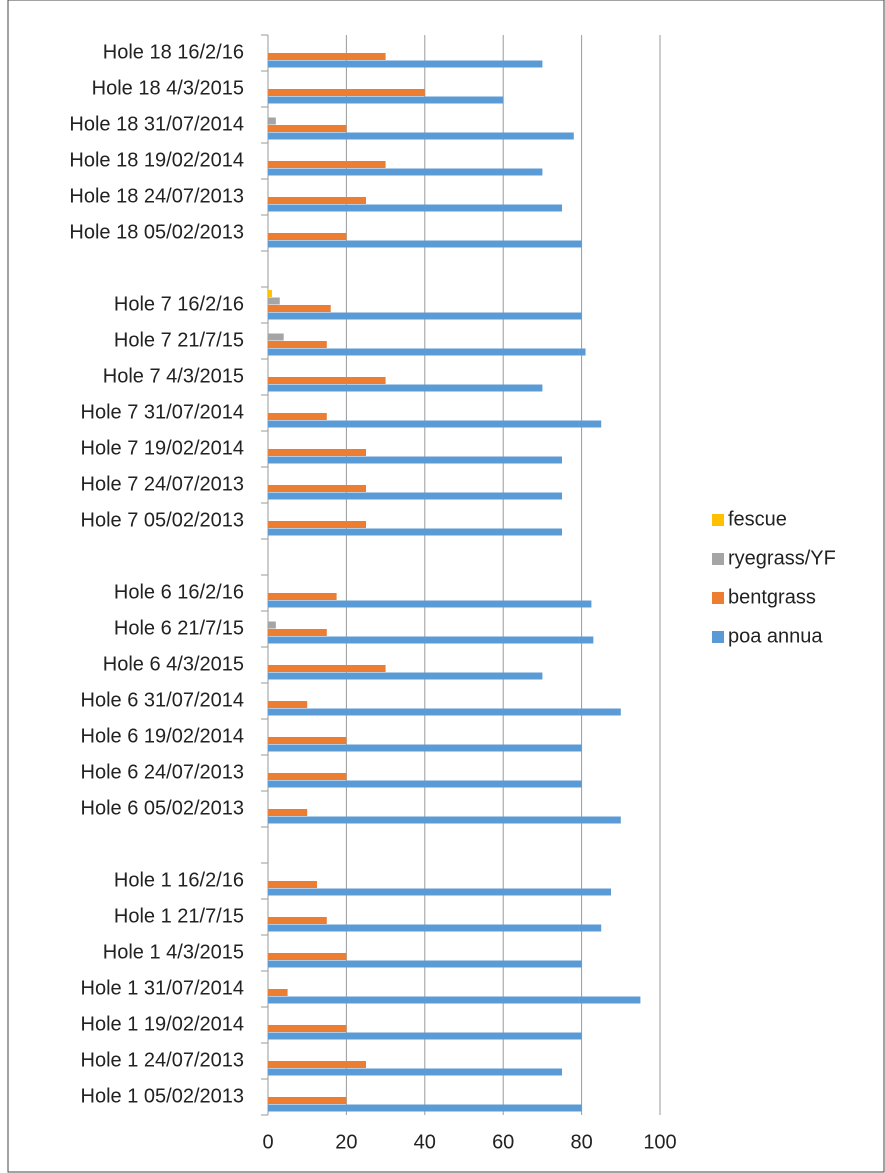 Image resolution: width=885 pixels, height=1173 pixels. What do you see at coordinates (162, 808) in the screenshot?
I see `y-tick-label: Hole 6 05/02/2013` at bounding box center [162, 808].